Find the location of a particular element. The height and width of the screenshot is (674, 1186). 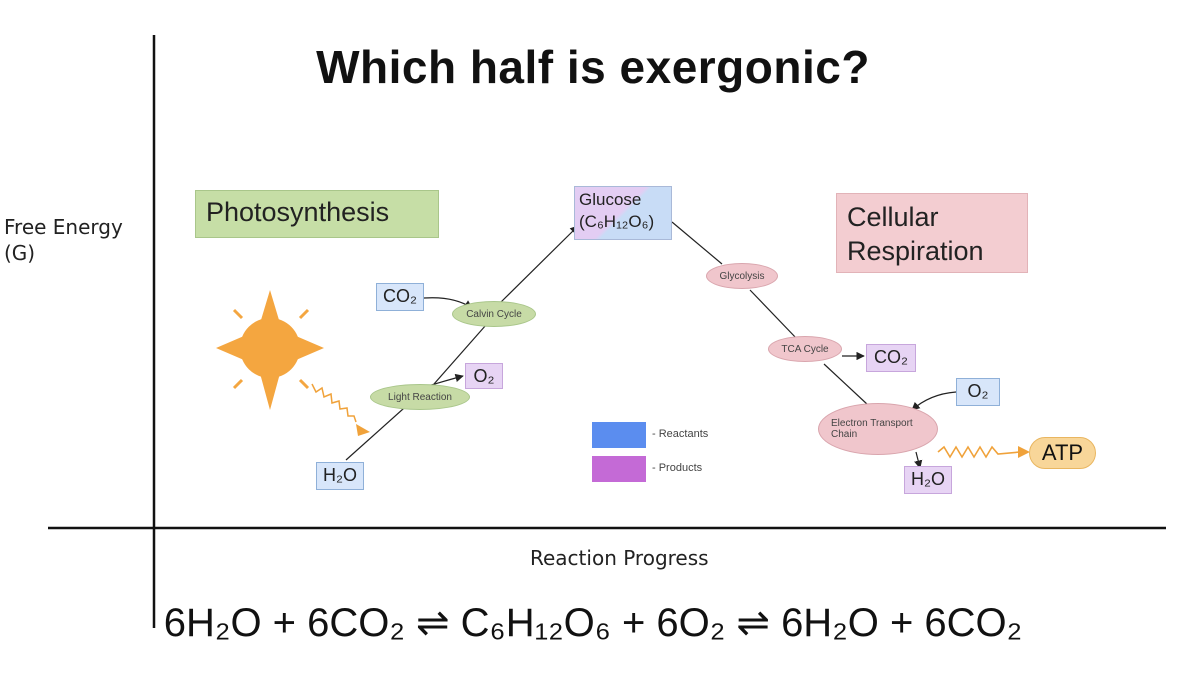

arrow-o2-to-etc is located at coordinates (934, 401).